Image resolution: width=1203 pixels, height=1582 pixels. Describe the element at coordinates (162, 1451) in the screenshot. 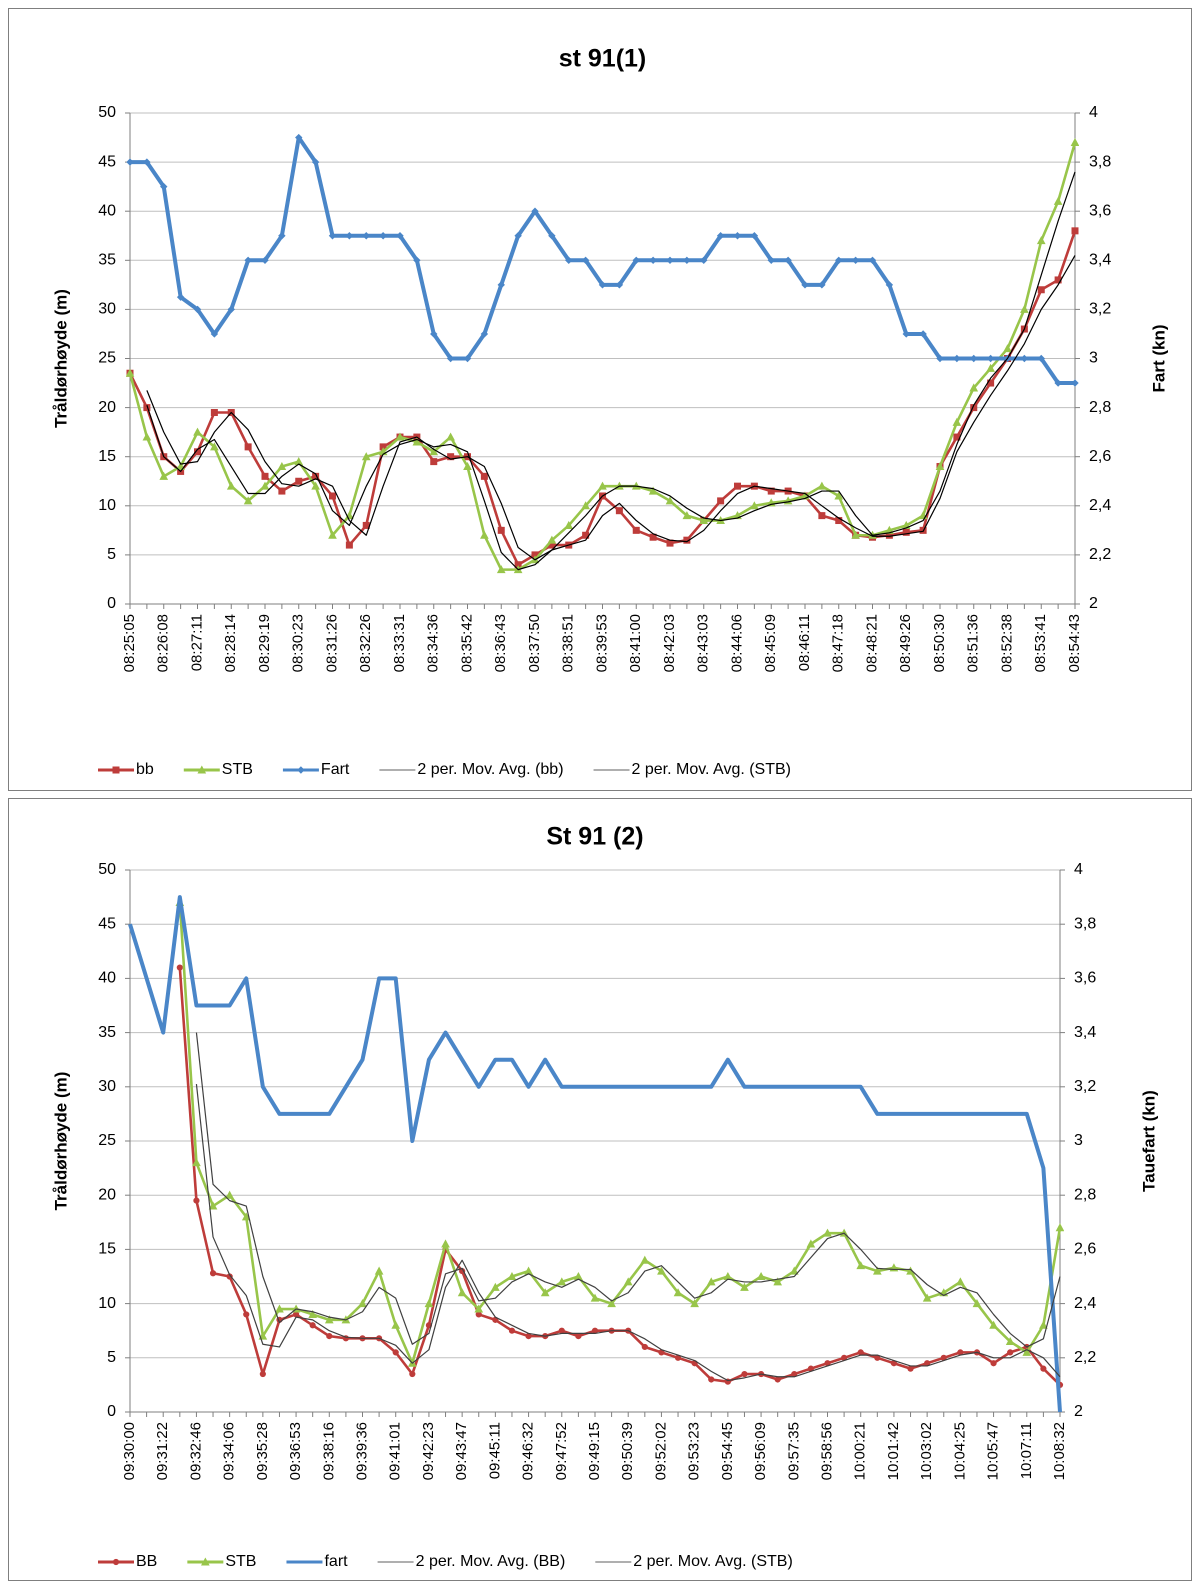

I see `x-tick-label: 09:31:22` at that location.